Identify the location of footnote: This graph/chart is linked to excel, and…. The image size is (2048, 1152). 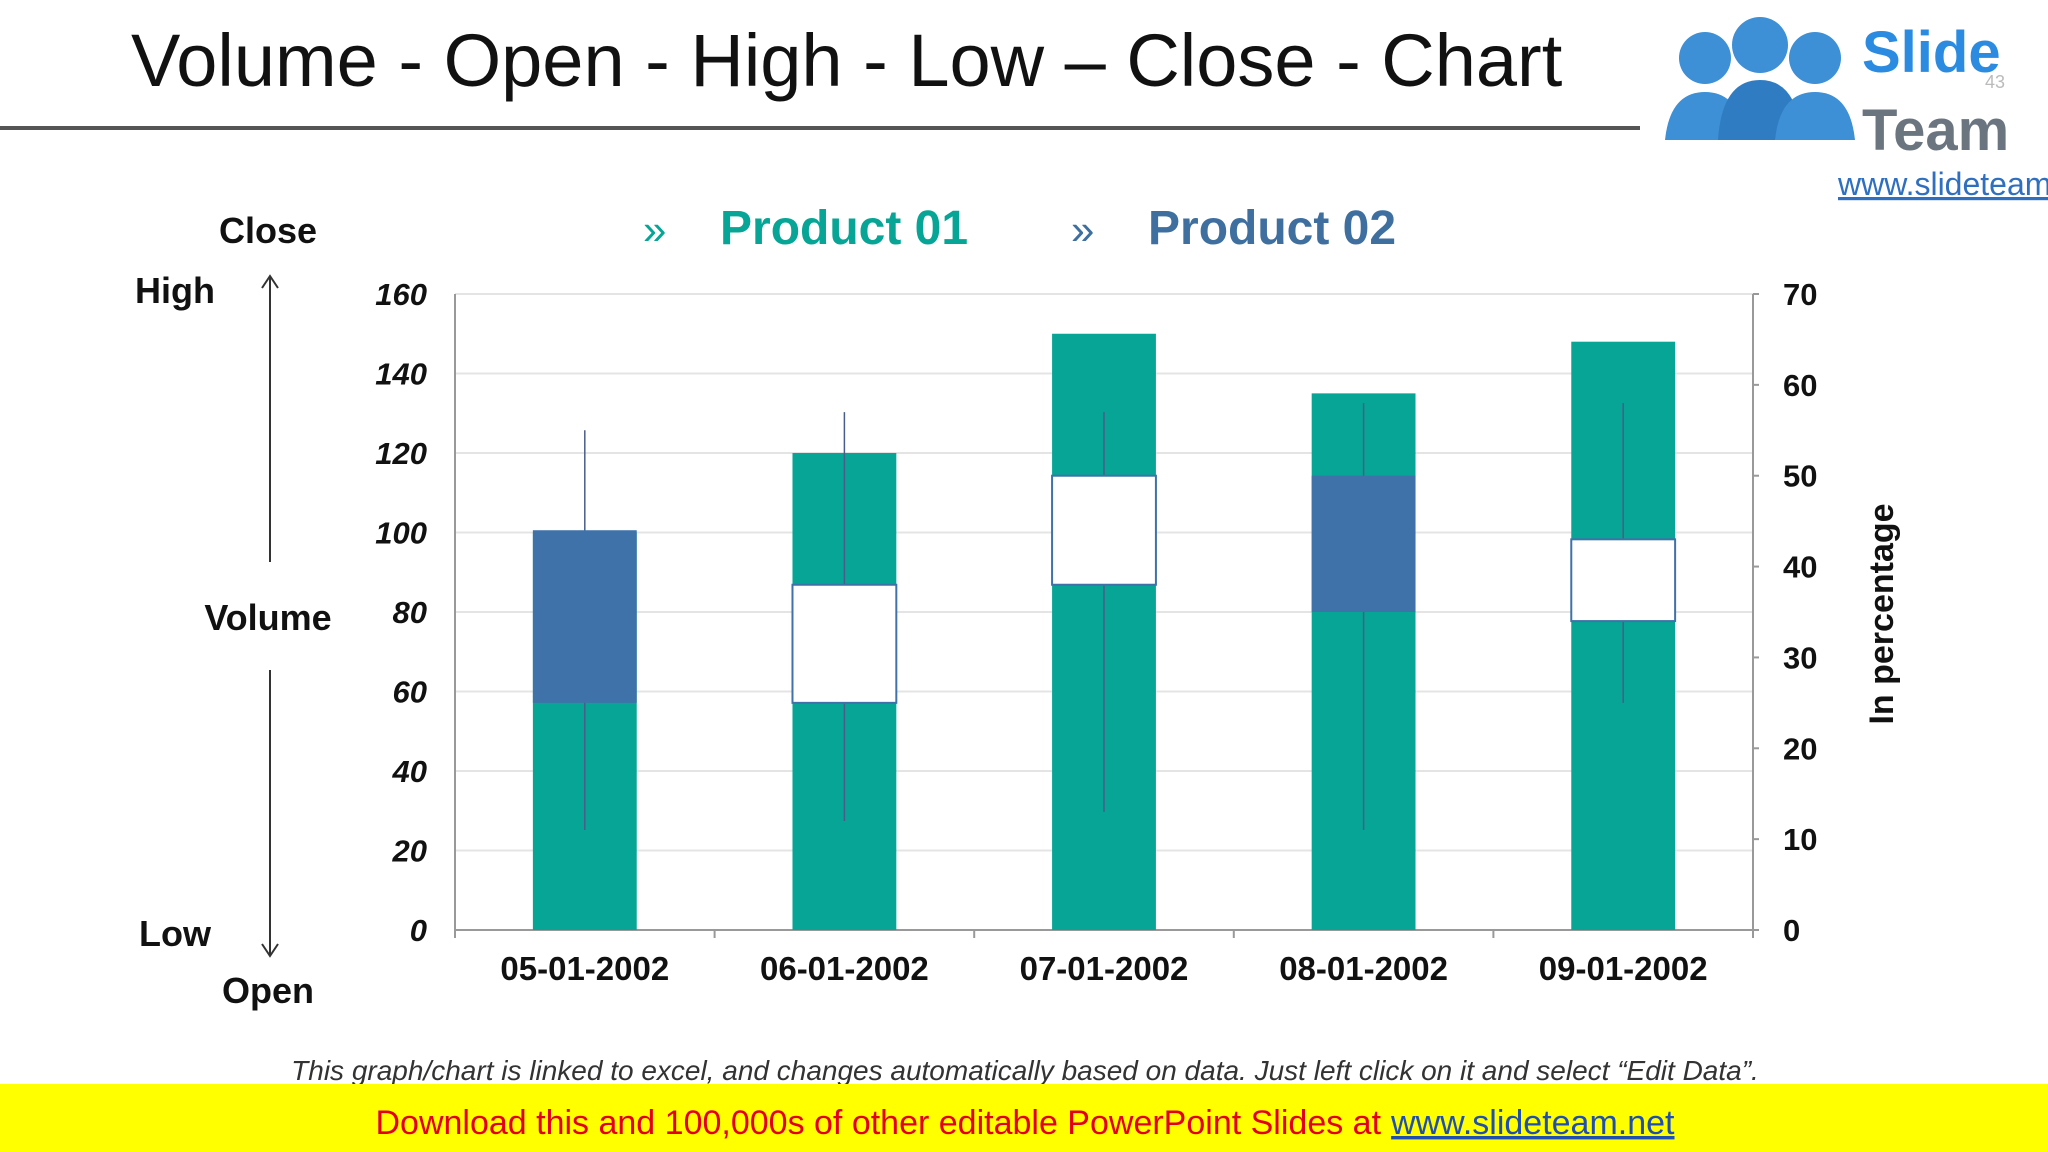
(1025, 1070).